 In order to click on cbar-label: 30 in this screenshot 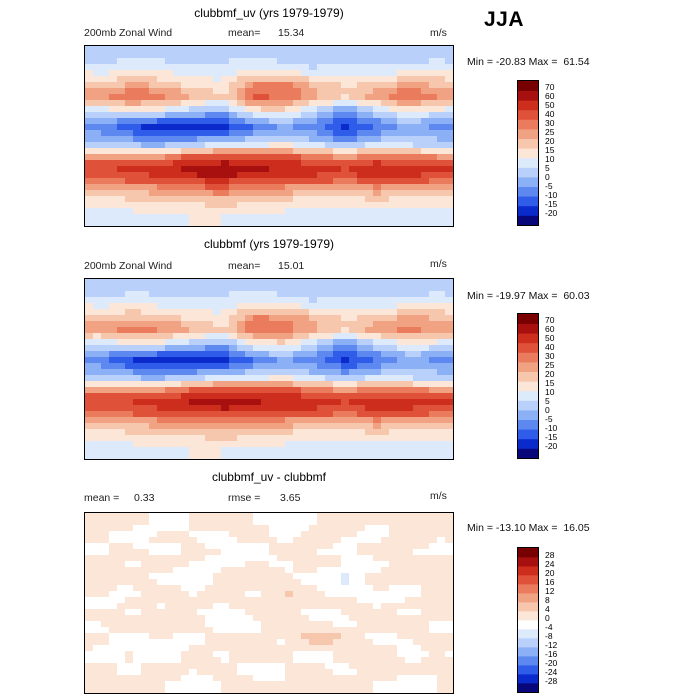, I will do `click(550, 356)`.